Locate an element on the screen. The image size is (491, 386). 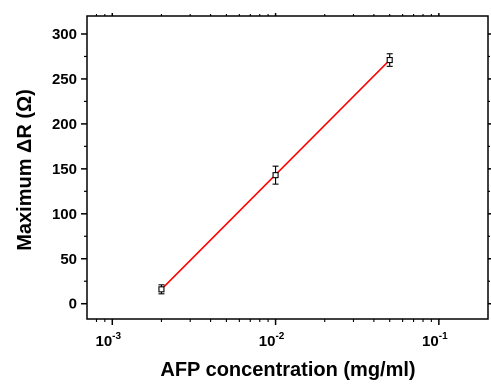
x-tick-label: 10⁻¹ is located at coordinates (435, 340).